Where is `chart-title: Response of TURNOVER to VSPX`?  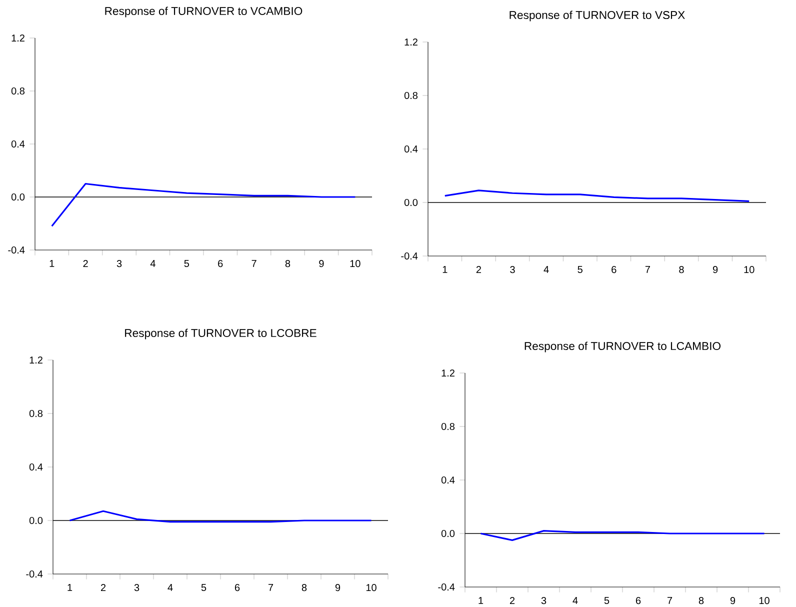 chart-title: Response of TURNOVER to VSPX is located at coordinates (597, 16).